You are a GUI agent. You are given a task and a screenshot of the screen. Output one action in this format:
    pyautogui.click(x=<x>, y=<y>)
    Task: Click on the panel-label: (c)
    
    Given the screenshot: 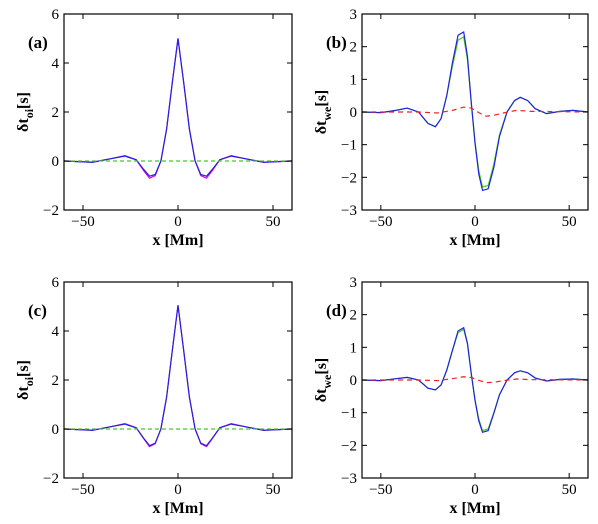 What is the action you would take?
    pyautogui.click(x=37, y=310)
    